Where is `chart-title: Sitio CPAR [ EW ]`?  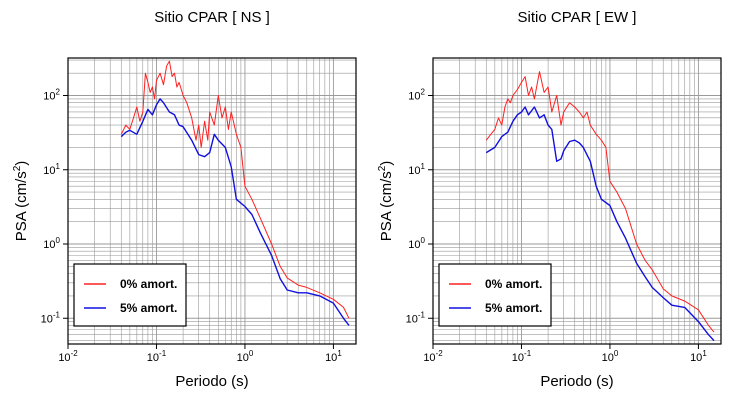
chart-title: Sitio CPAR [ EW ] is located at coordinates (577, 17).